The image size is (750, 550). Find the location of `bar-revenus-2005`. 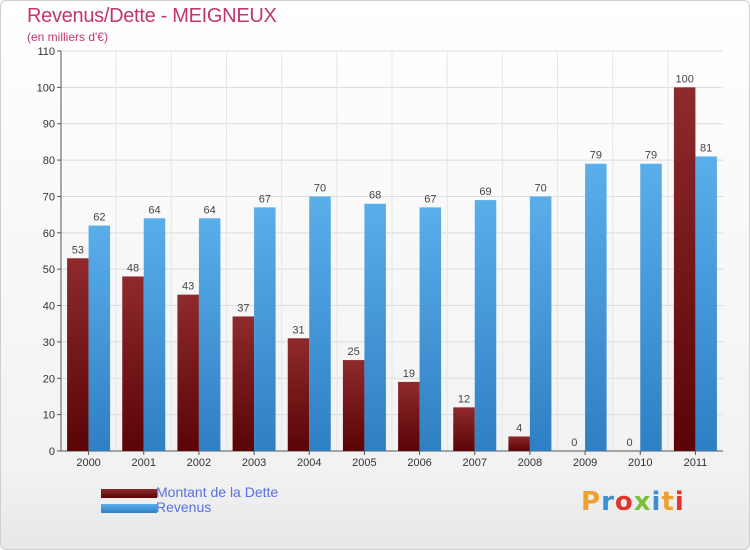

bar-revenus-2005 is located at coordinates (375, 327).